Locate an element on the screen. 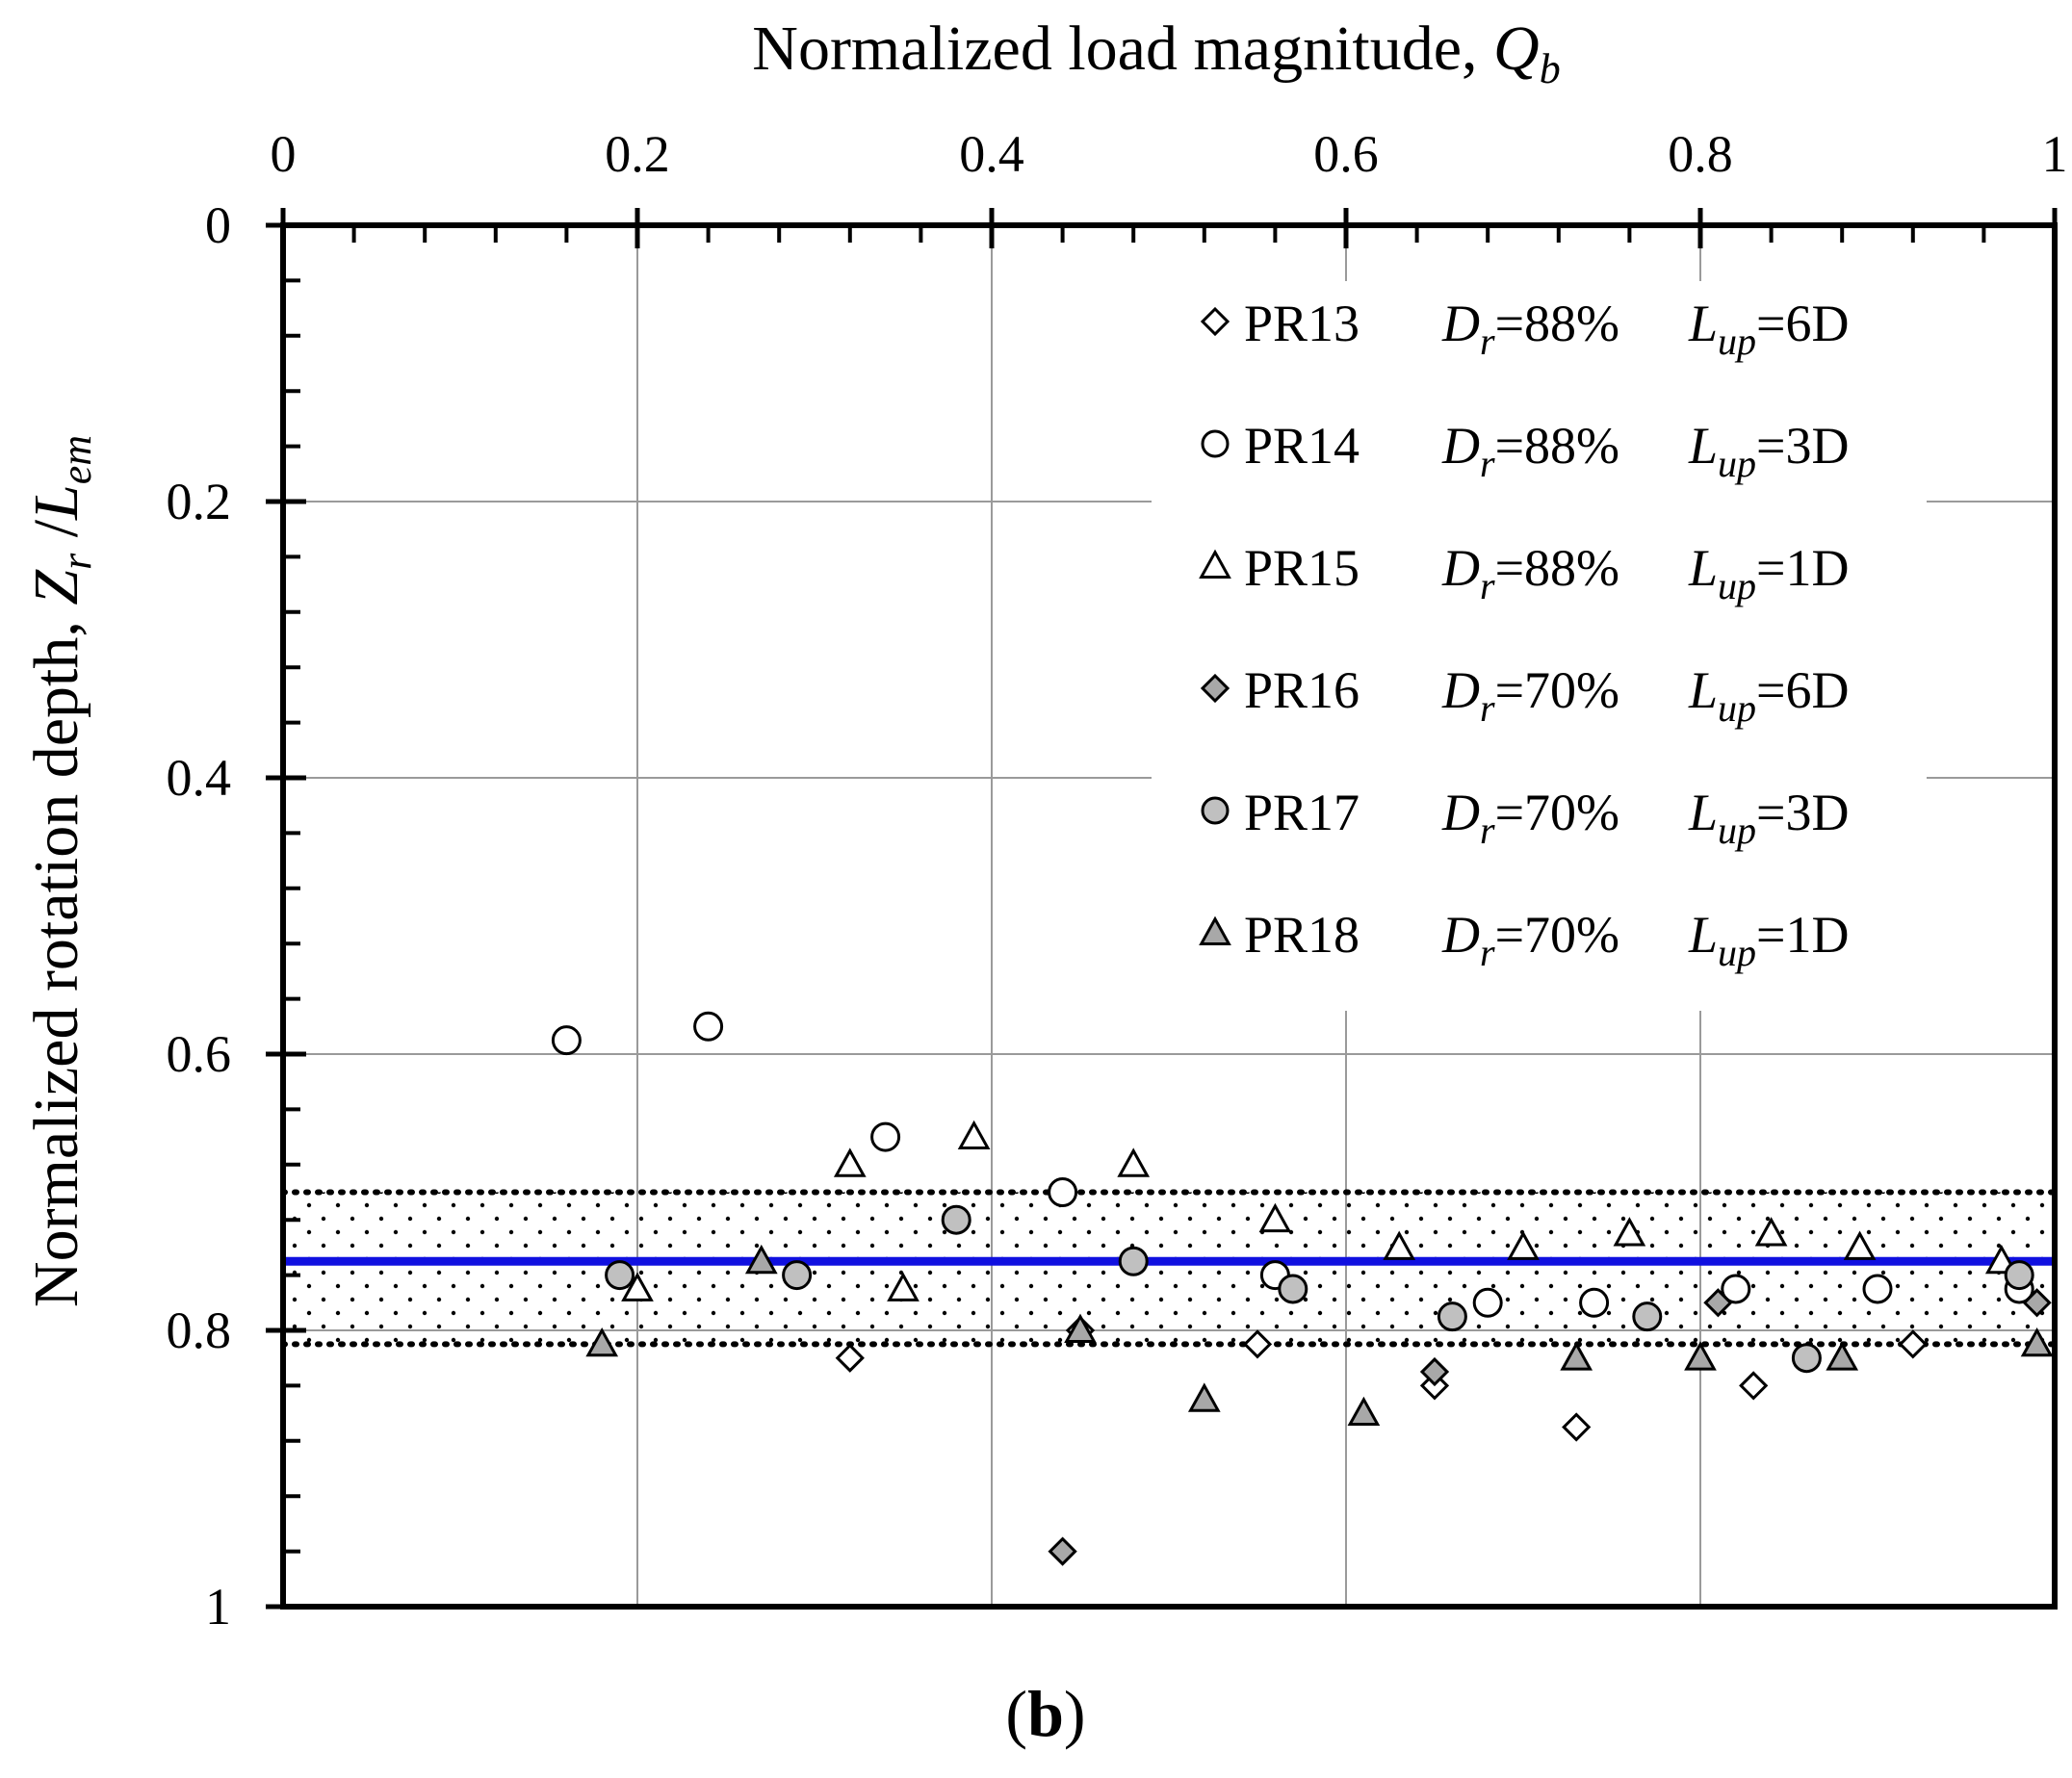  x-tick-label: 0.4 is located at coordinates (991, 154).